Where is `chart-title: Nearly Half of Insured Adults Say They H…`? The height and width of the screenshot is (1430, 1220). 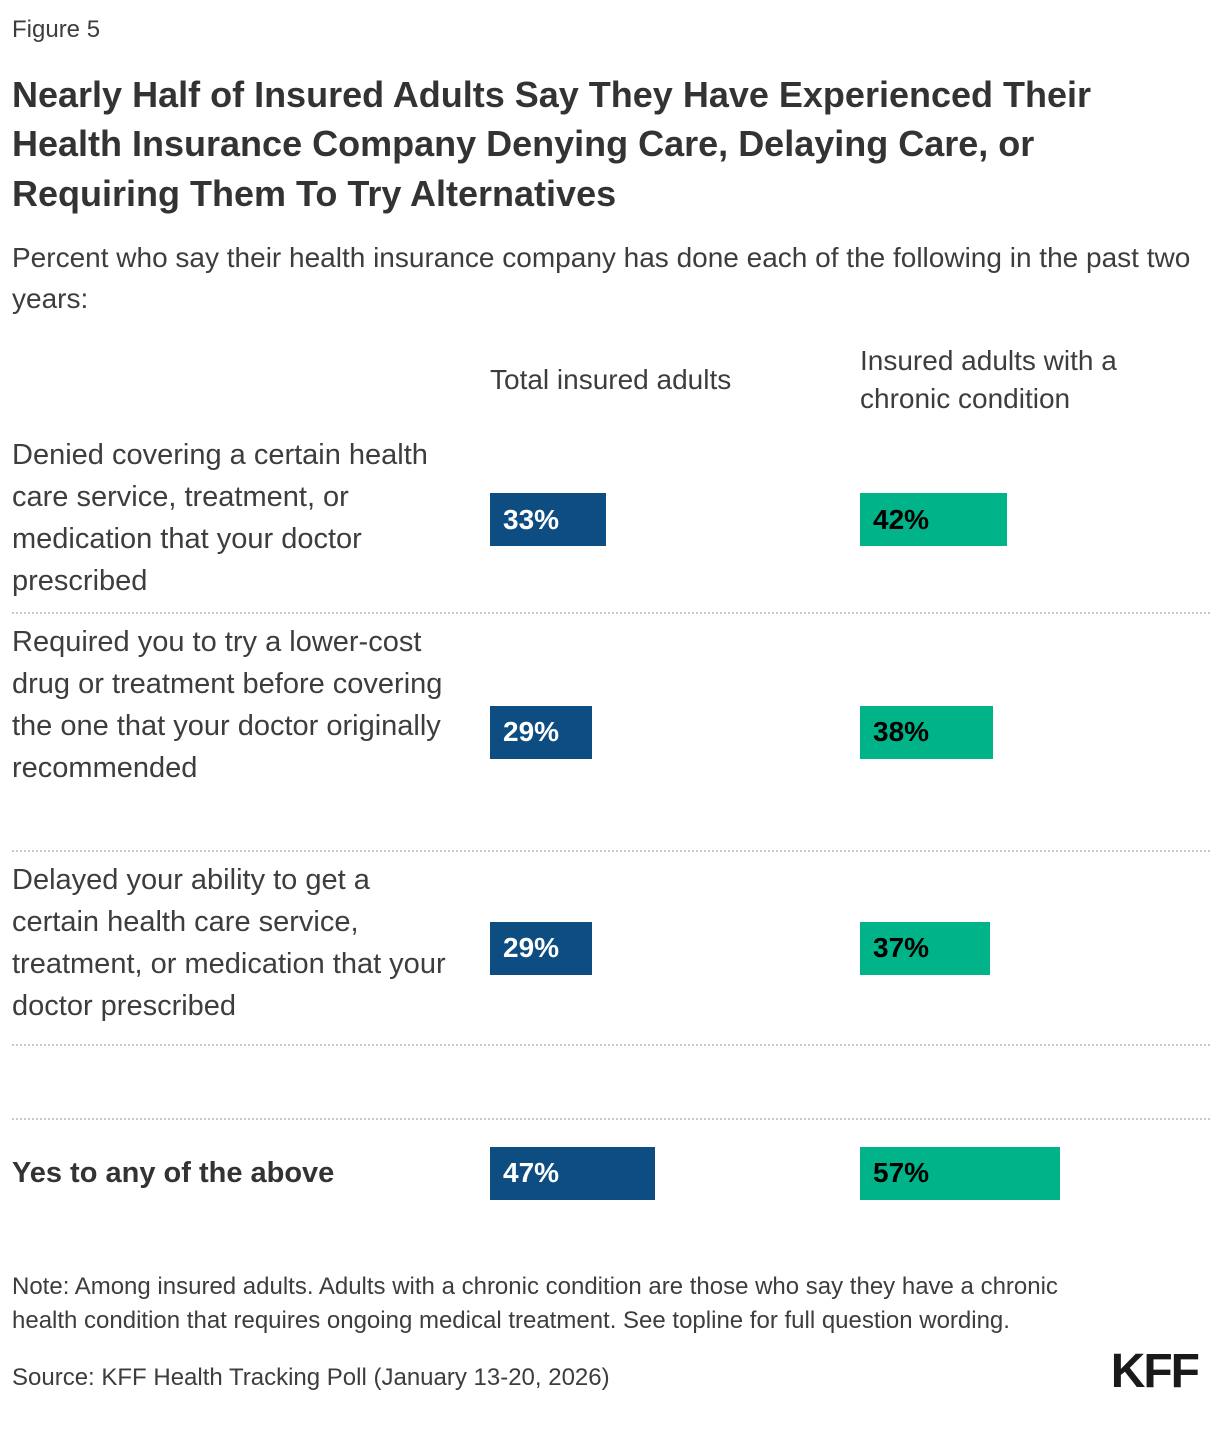 chart-title: Nearly Half of Insured Adults Say They H… is located at coordinates (552, 144).